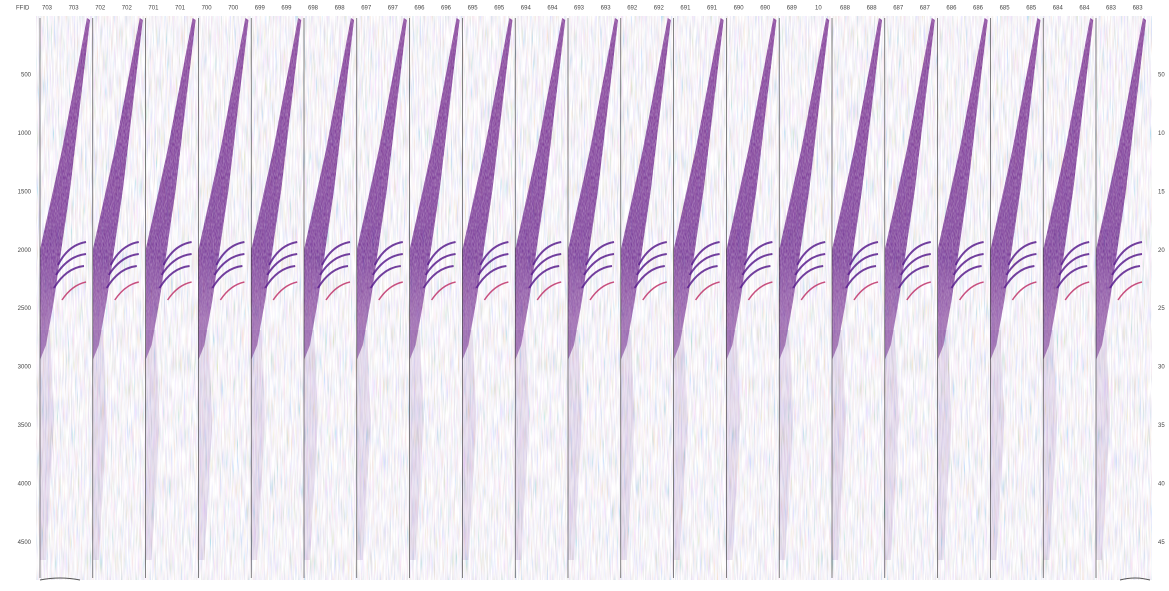 Image resolution: width=1169 pixels, height=591 pixels. What do you see at coordinates (1161, 309) in the screenshot?
I see `right-axis-label: 25` at bounding box center [1161, 309].